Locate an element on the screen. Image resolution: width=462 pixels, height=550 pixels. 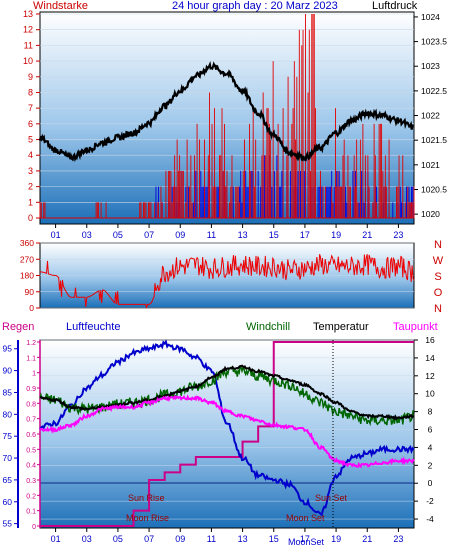
rain-axis-label: Regen is located at coordinates (18, 327).